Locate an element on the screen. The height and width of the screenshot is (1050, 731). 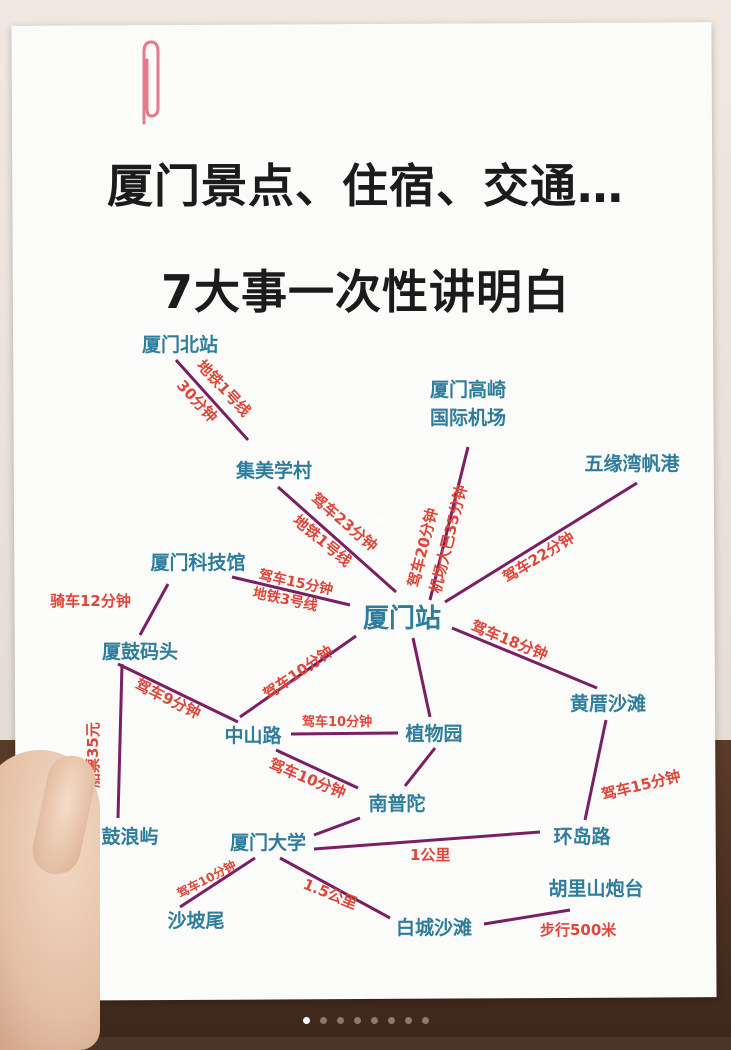
node-zhiwuyuan: 植物园 is located at coordinates (433, 733).